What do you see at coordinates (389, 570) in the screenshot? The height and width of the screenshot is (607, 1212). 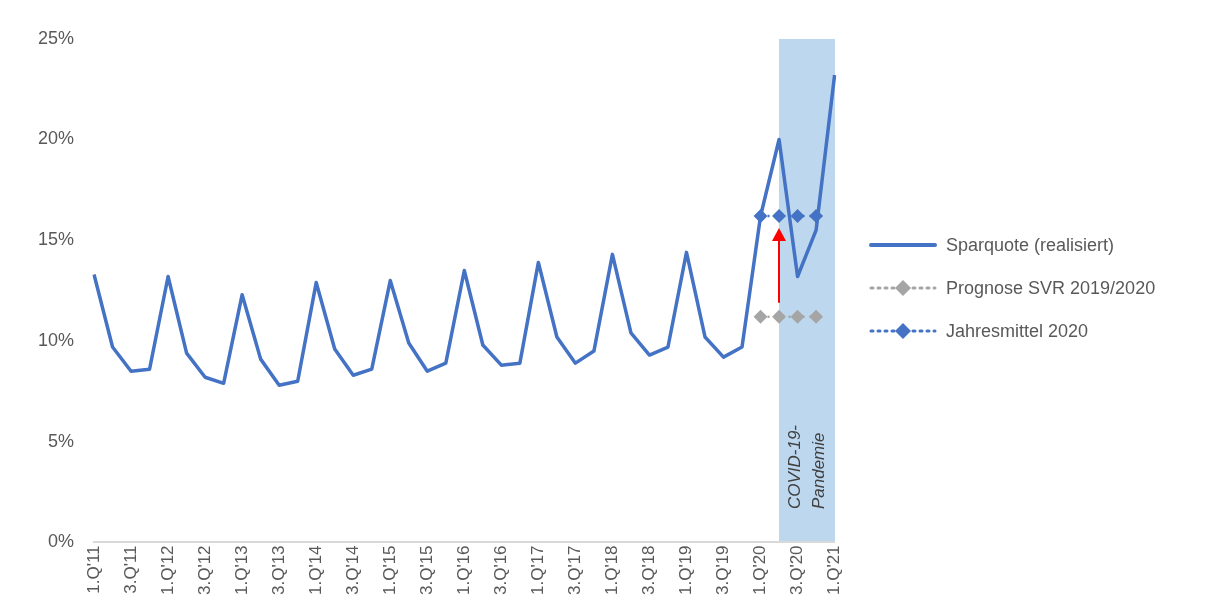 I see `x-tick-label: 1.Q'15` at bounding box center [389, 570].